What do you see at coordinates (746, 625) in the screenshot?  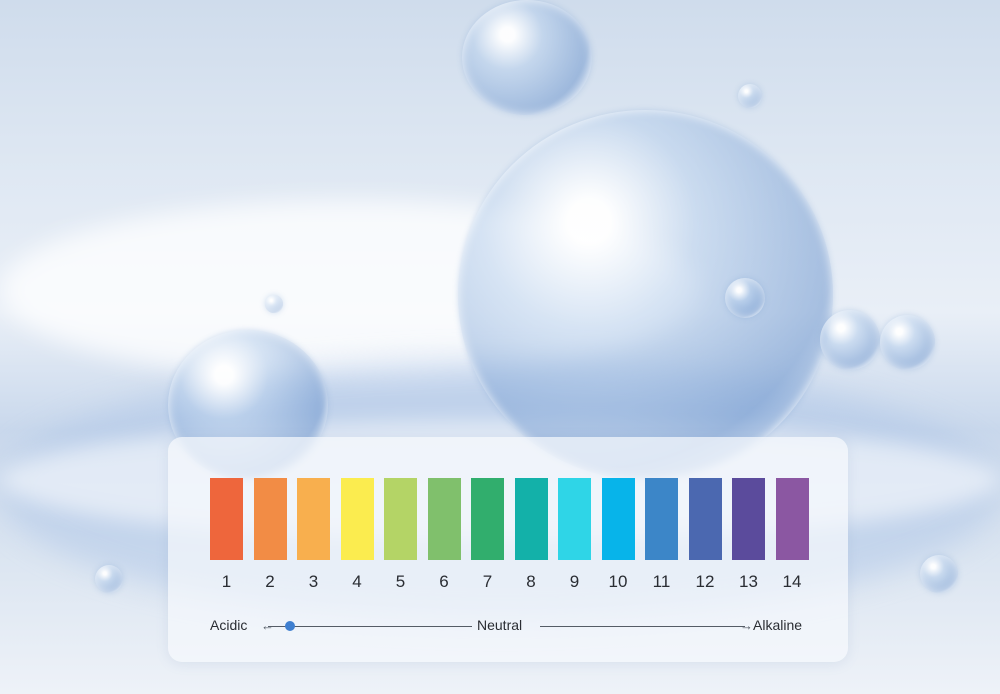 I see `right-arrow-icon: →` at bounding box center [746, 625].